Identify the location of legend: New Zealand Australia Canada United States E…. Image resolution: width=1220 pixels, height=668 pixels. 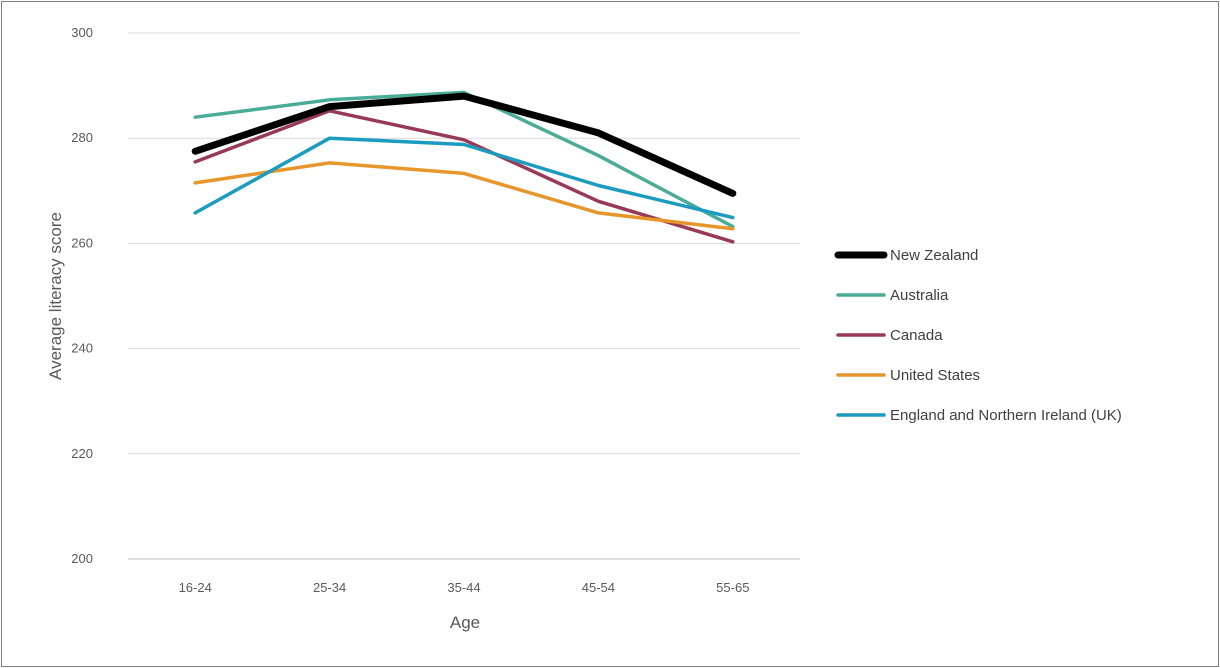
(978, 335).